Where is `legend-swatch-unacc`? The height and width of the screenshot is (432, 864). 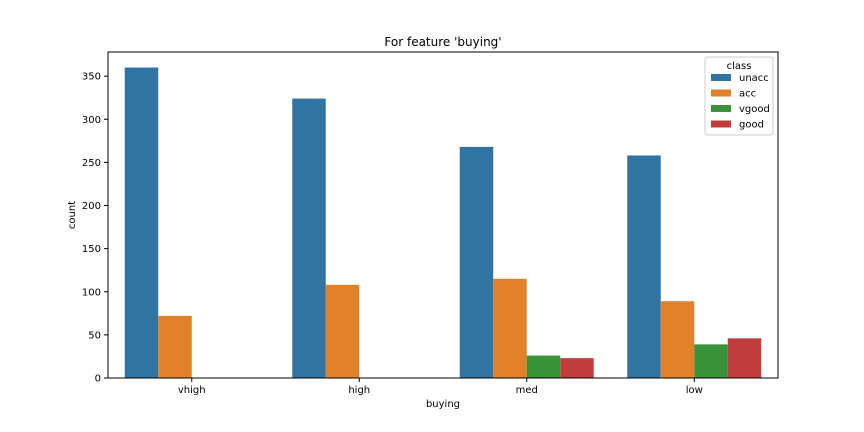
legend-swatch-unacc is located at coordinates (721, 77).